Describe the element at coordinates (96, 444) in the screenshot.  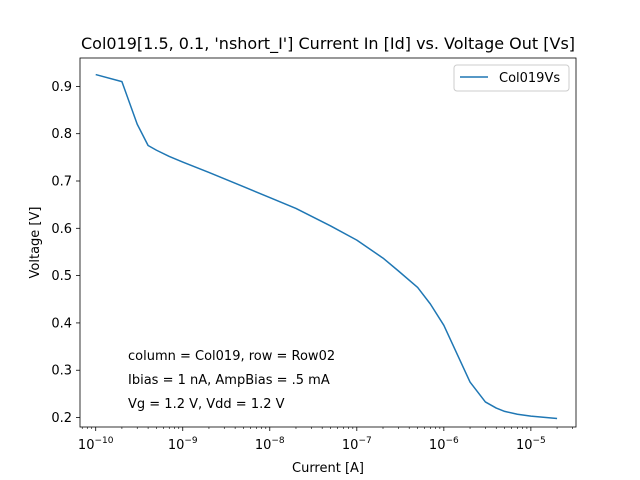
I see `x-tick-label-0: 10⁻¹⁰` at that location.